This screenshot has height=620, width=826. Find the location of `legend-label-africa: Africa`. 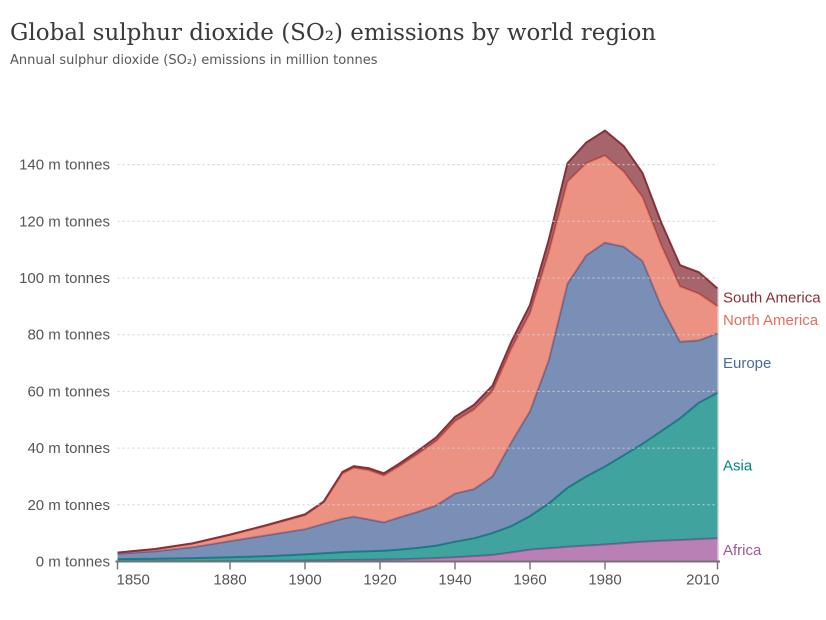

legend-label-africa: Africa is located at coordinates (742, 550).